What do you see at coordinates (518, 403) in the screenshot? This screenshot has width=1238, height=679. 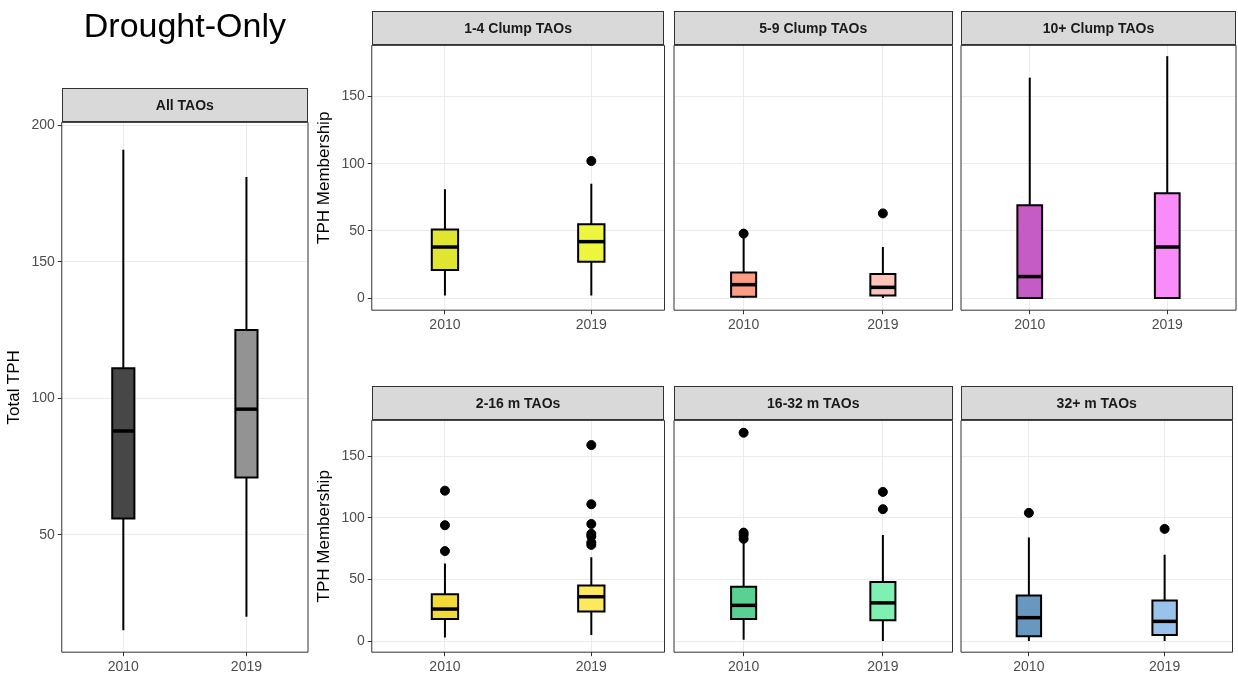 I see `chart-title: 2-16 m TAOs` at bounding box center [518, 403].